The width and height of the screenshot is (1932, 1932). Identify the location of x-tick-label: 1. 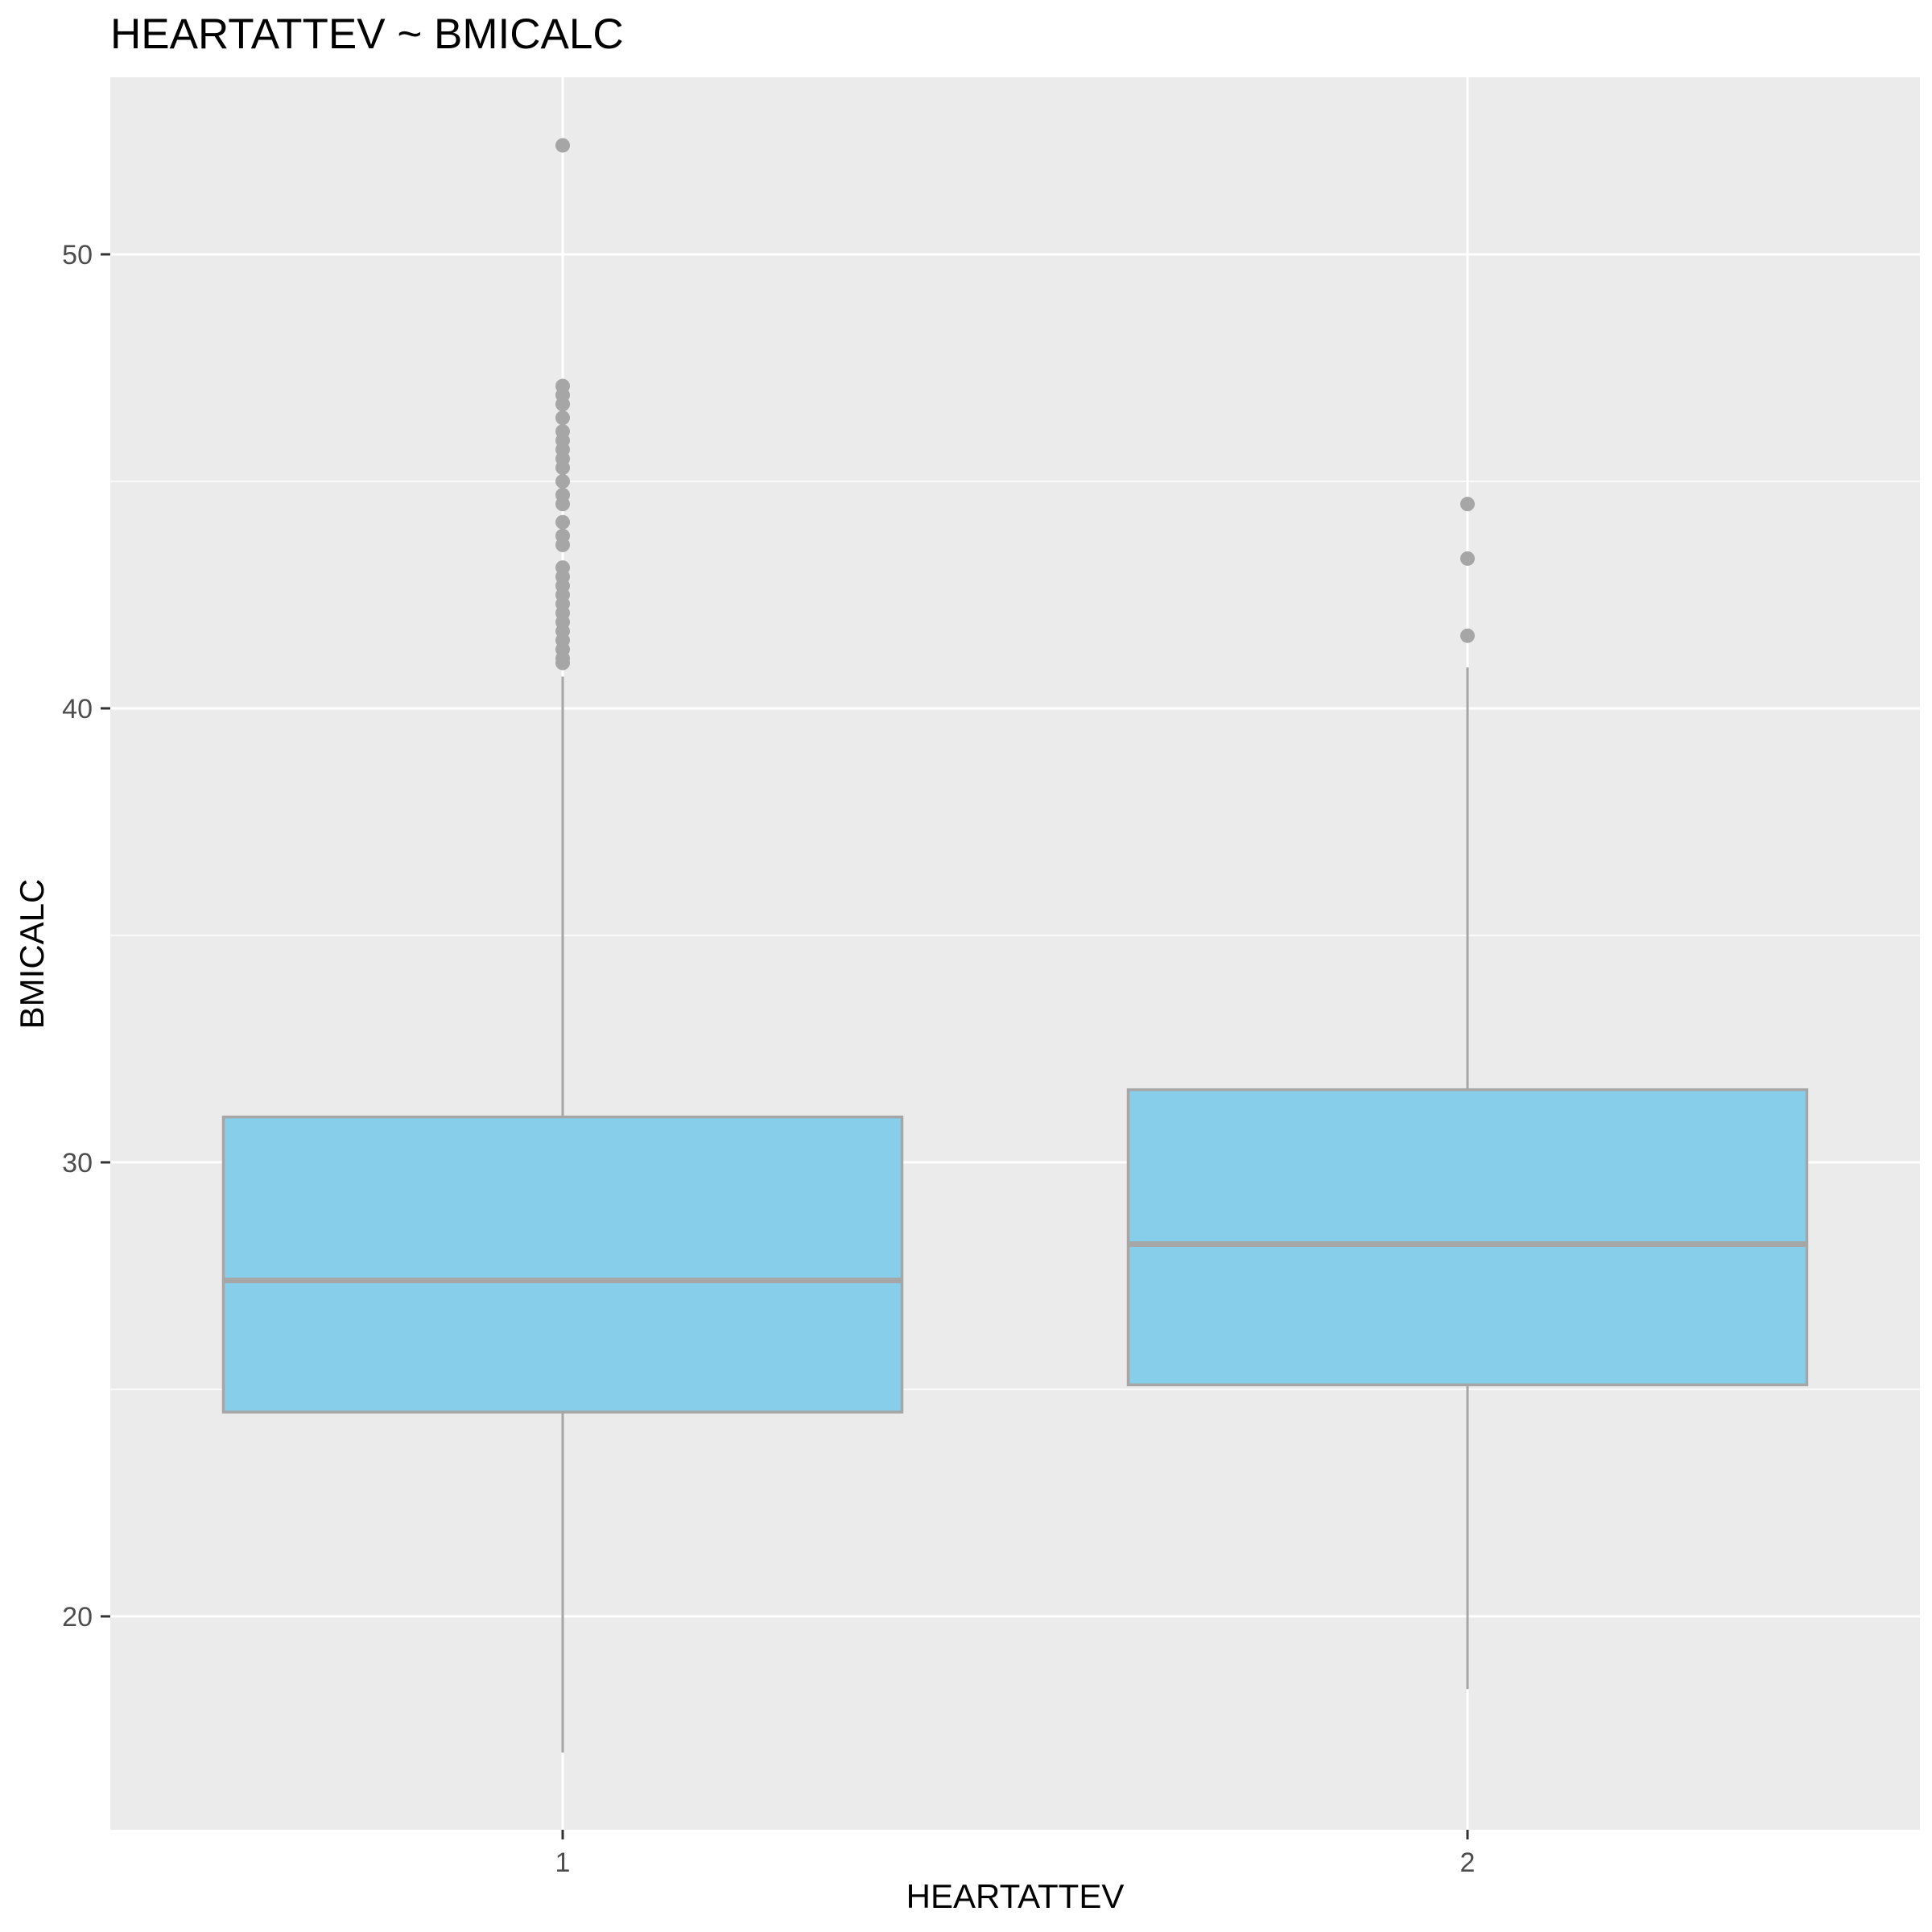
(563, 1862).